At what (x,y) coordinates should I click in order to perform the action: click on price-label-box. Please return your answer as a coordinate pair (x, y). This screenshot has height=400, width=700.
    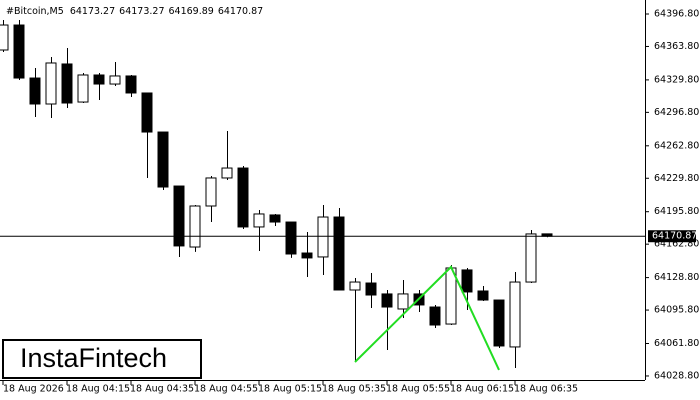
    Looking at the image, I should click on (672, 236).